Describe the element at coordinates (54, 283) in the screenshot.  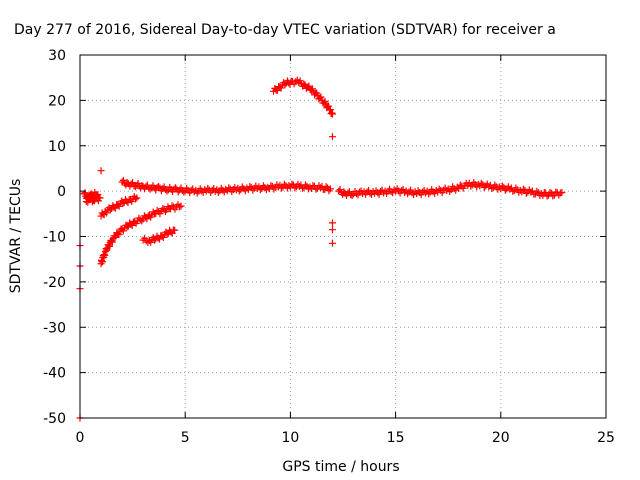
I see `y-tick-label: -20` at that location.